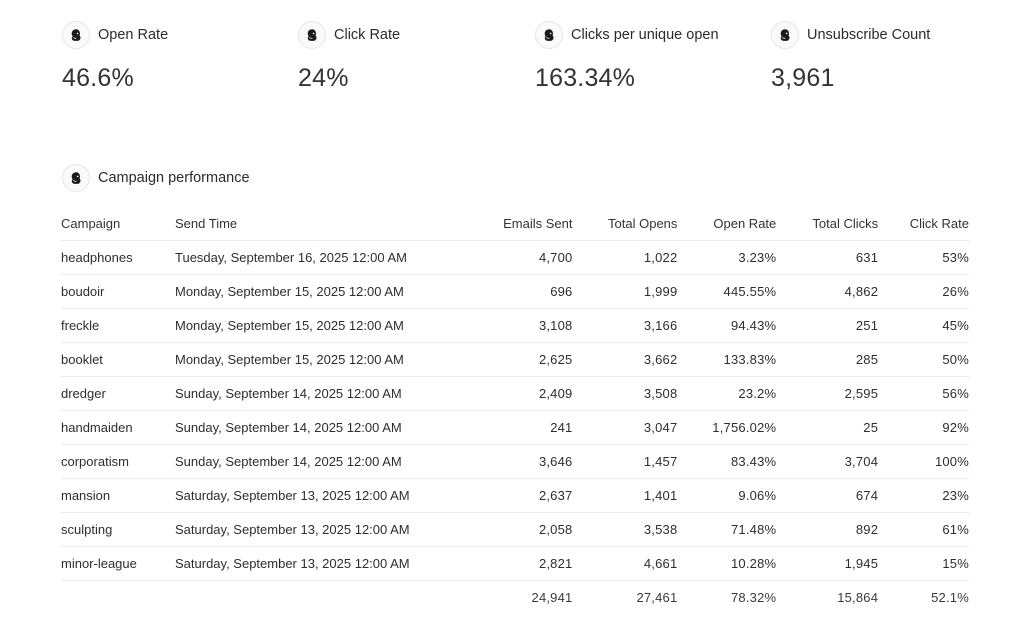 The height and width of the screenshot is (629, 1024). What do you see at coordinates (408, 56) in the screenshot?
I see `metric-click-rate: Click Rate 24%` at bounding box center [408, 56].